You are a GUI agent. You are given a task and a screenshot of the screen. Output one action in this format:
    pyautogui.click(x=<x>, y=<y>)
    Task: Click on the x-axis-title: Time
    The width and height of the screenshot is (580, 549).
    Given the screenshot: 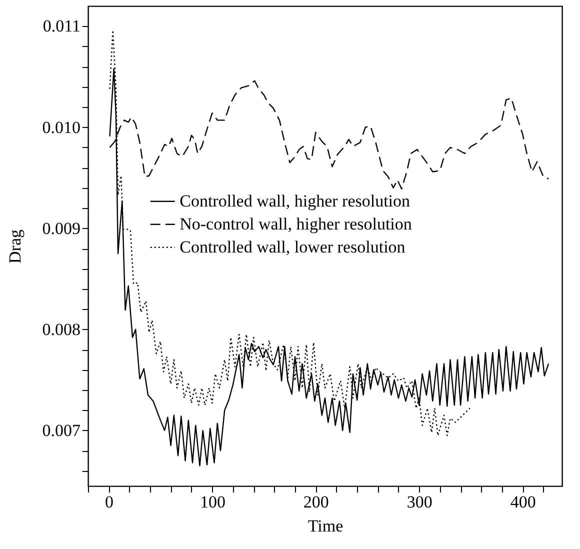 What is the action you would take?
    pyautogui.click(x=326, y=526)
    